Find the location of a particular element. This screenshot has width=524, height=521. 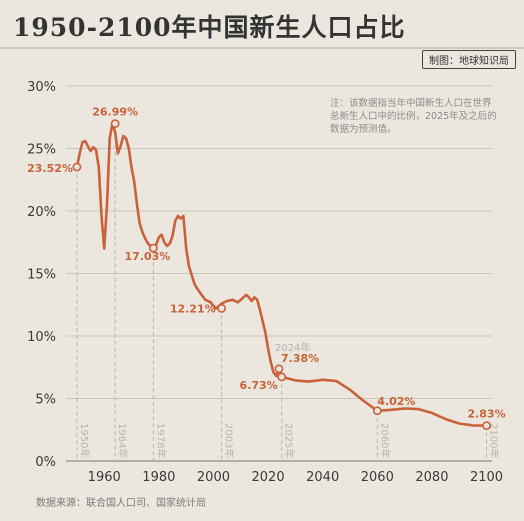

x-tick-label: 2060 is located at coordinates (377, 477).